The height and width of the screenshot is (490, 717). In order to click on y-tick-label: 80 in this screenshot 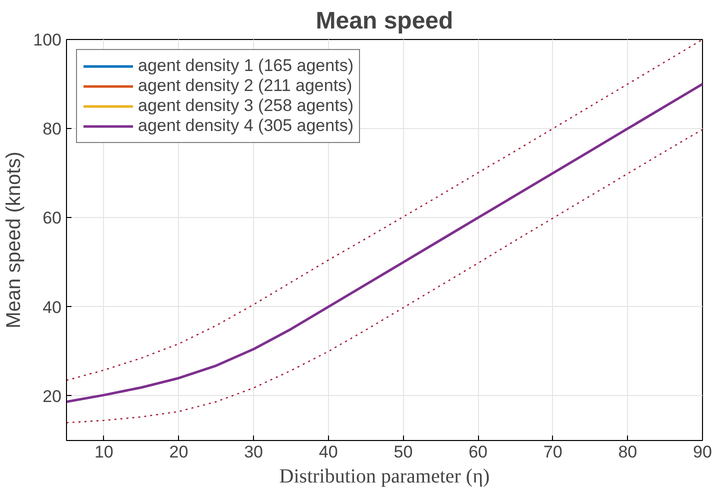, I will do `click(52, 129)`.